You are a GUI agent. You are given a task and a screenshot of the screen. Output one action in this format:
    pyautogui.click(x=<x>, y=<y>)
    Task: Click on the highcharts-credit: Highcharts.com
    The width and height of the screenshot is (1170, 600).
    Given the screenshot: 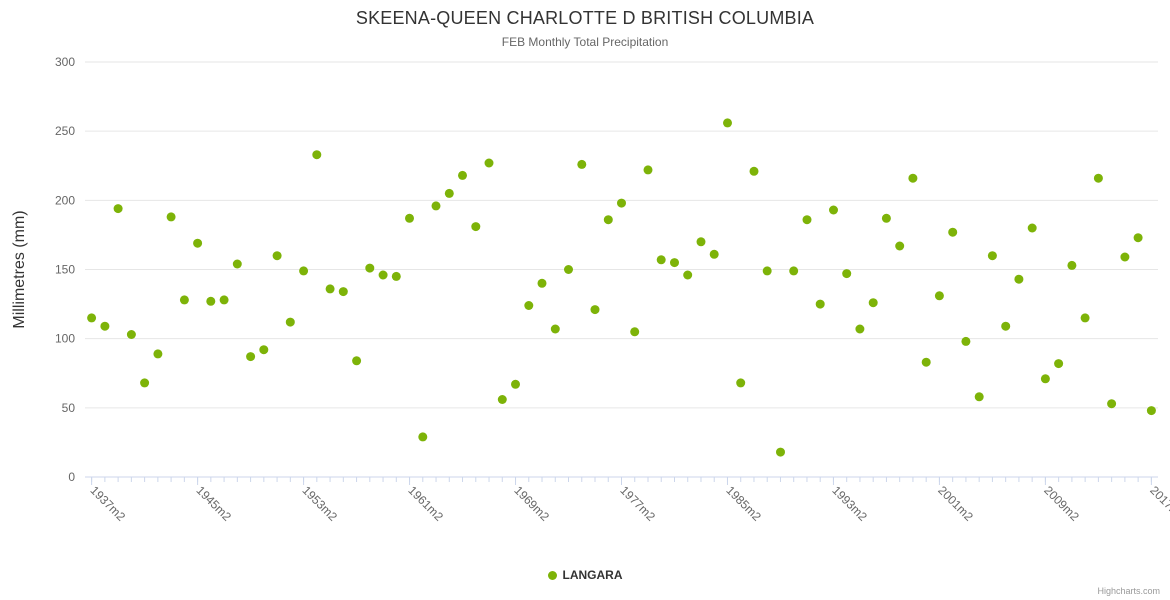 What is the action you would take?
    pyautogui.click(x=1128, y=591)
    